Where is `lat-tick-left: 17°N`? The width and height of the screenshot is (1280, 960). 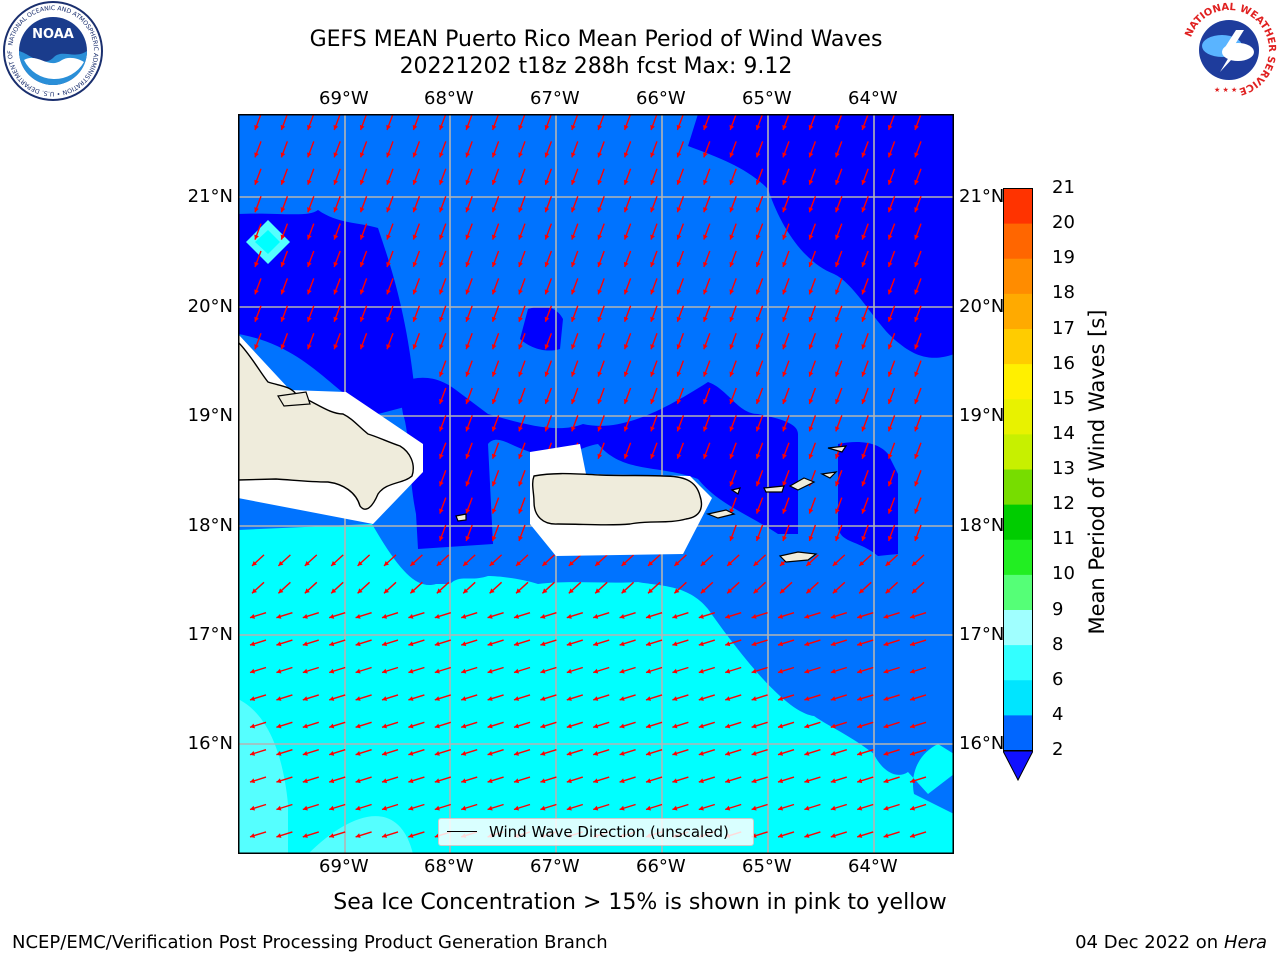 lat-tick-left: 17°N is located at coordinates (210, 634).